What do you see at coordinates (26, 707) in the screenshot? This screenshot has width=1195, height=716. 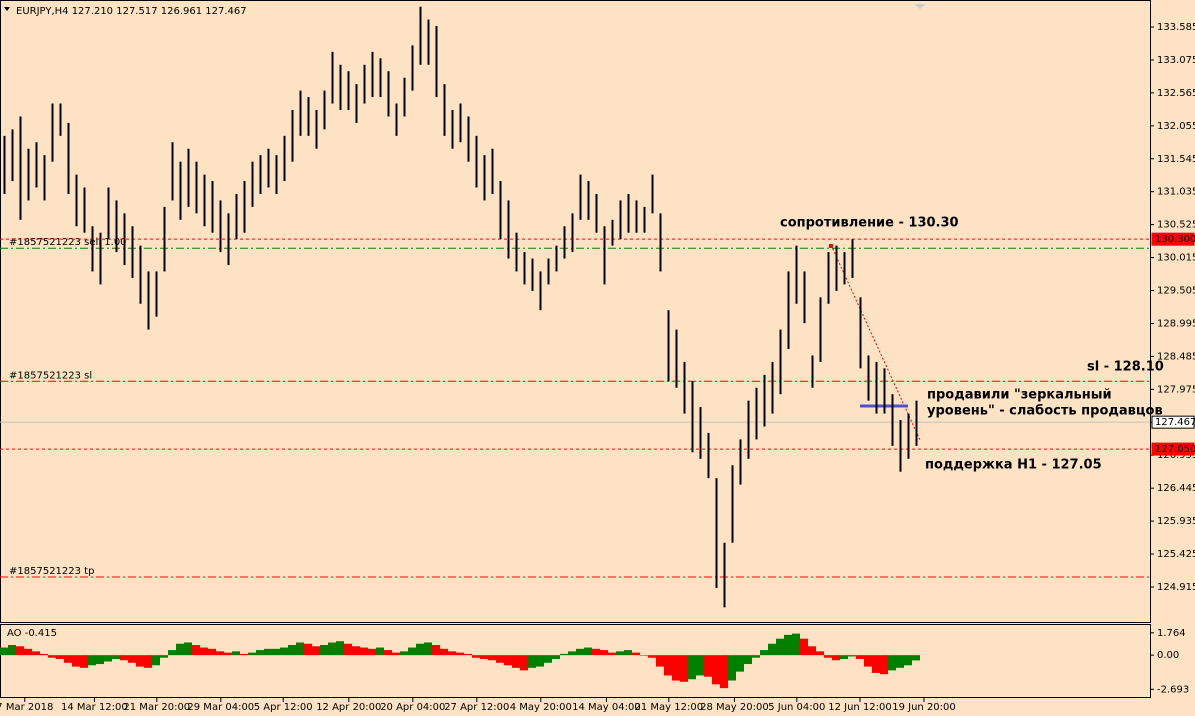 I see `x-tick-label: 7 Mar 2018` at bounding box center [26, 707].